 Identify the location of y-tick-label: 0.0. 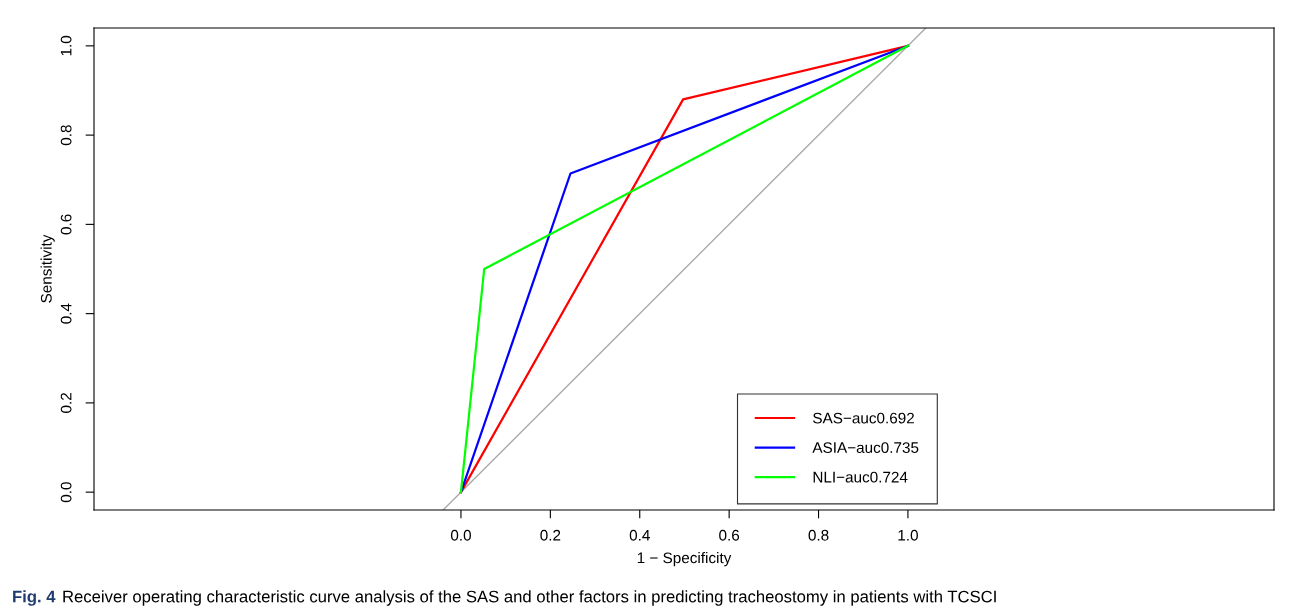
(66, 492).